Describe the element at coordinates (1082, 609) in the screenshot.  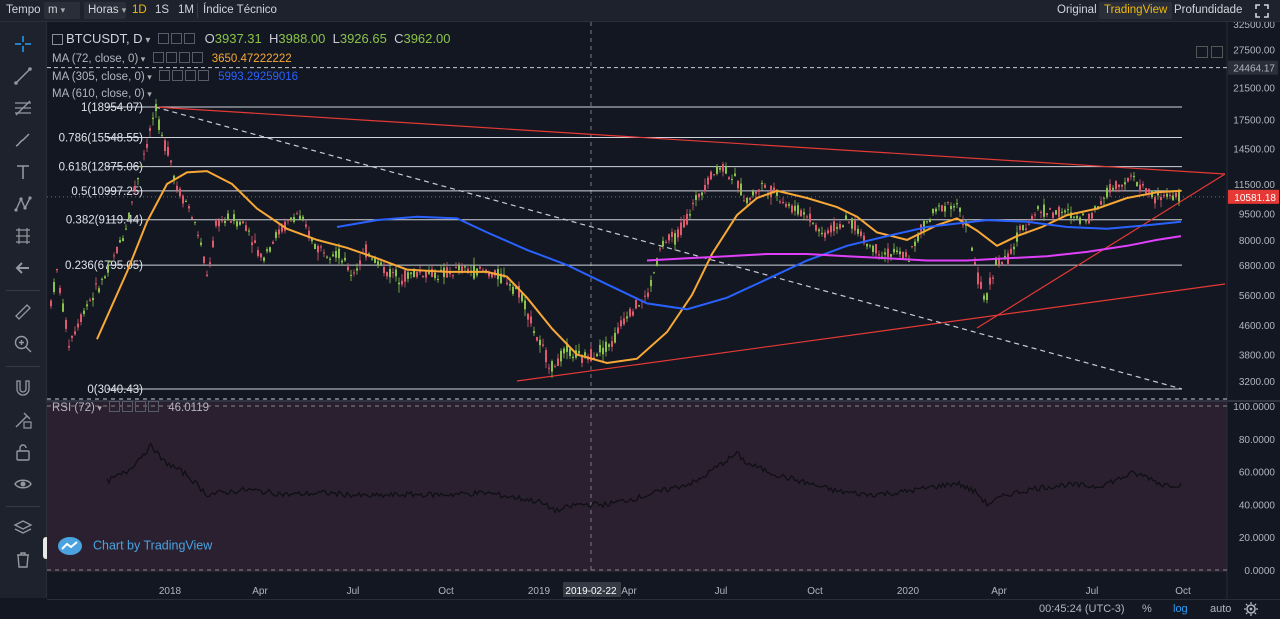
I see `clock: 00:45:24 (UTC-3)` at that location.